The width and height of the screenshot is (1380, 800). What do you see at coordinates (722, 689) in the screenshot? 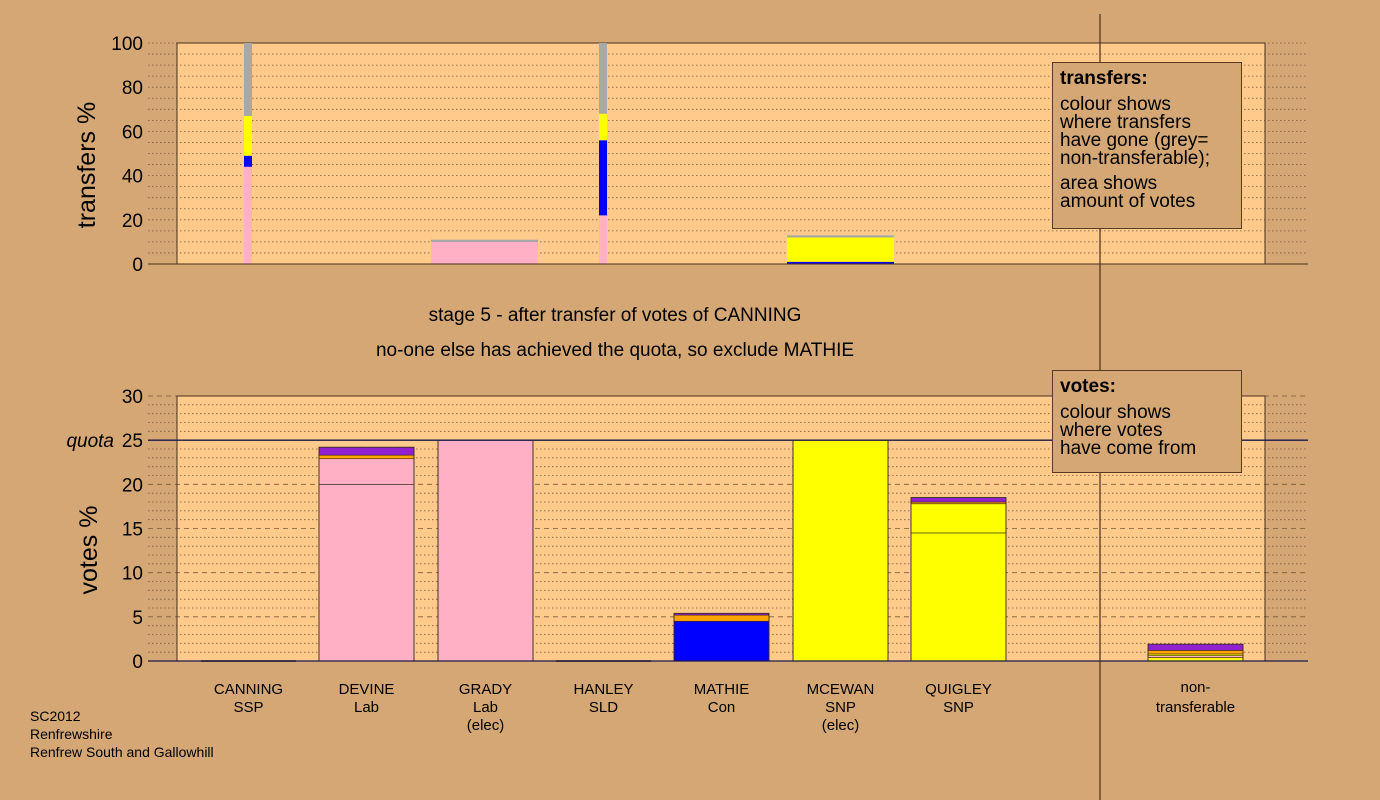
I see `candidate-name-label: MATHIE` at bounding box center [722, 689].